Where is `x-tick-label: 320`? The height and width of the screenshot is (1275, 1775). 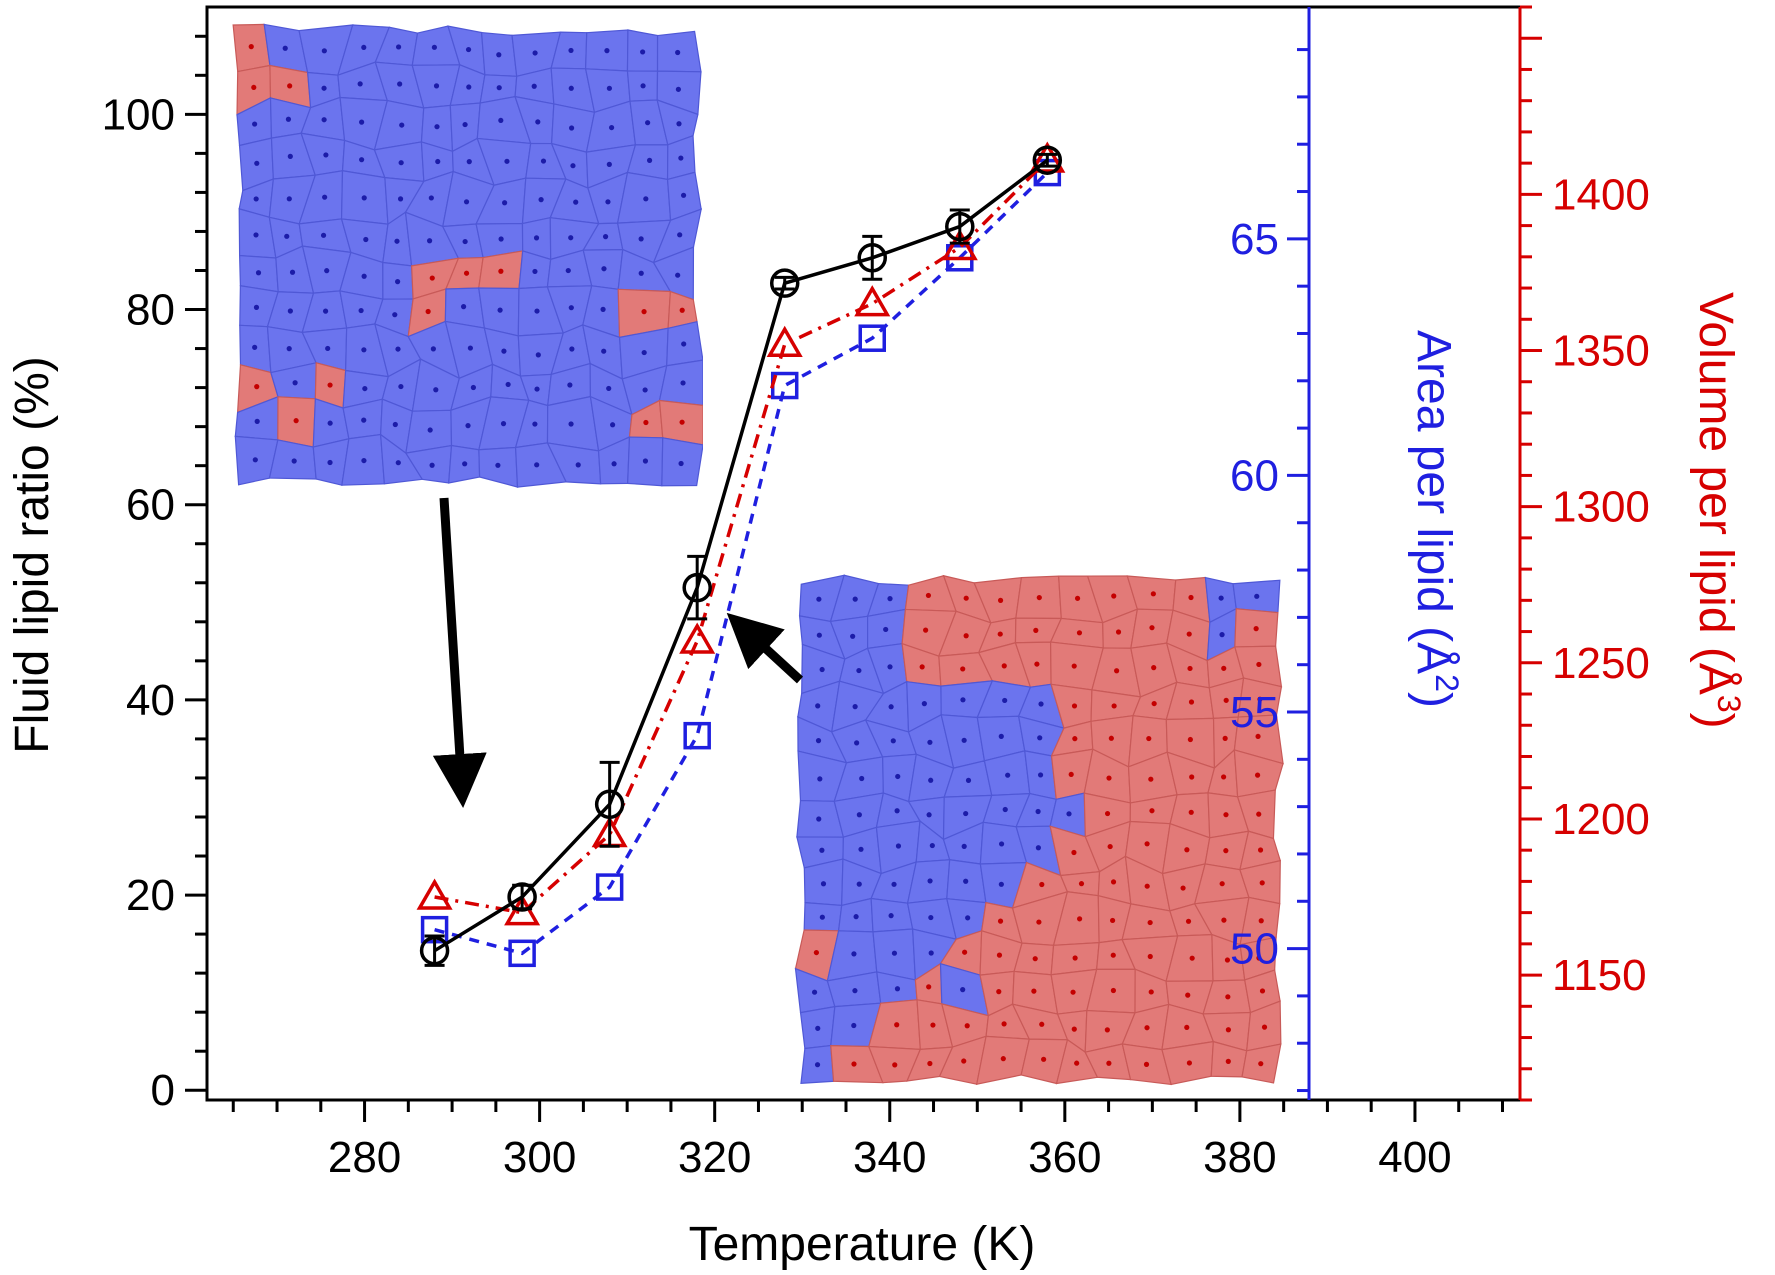 x-tick-label: 320 is located at coordinates (714, 1157).